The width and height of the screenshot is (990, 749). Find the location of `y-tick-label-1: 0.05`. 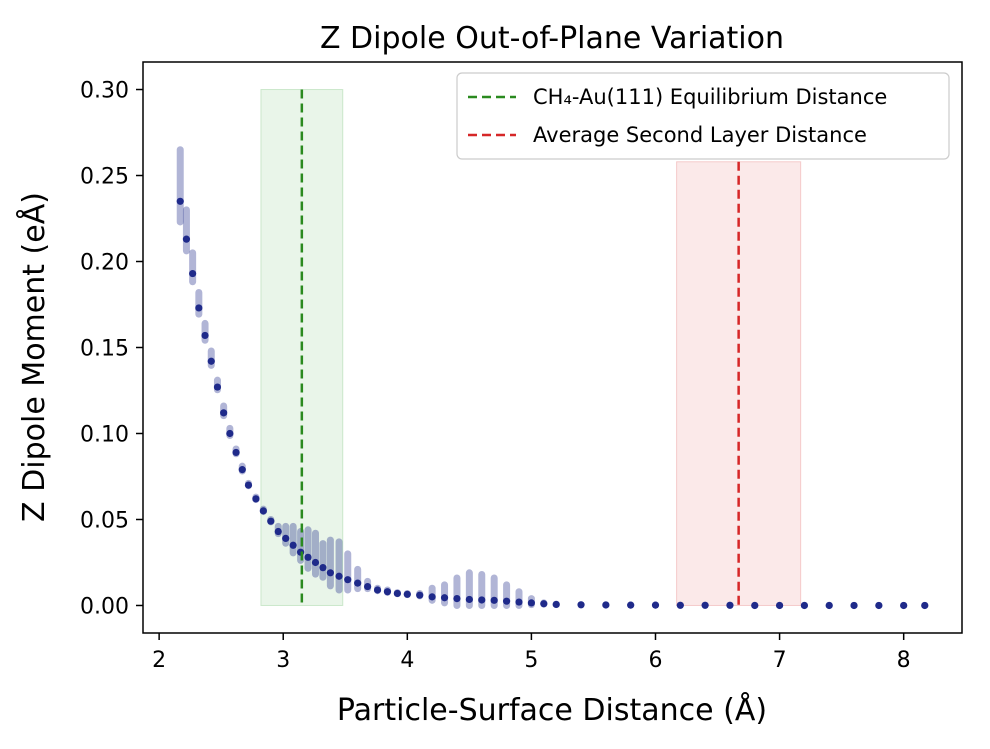

y-tick-label-1: 0.05 is located at coordinates (104, 520).